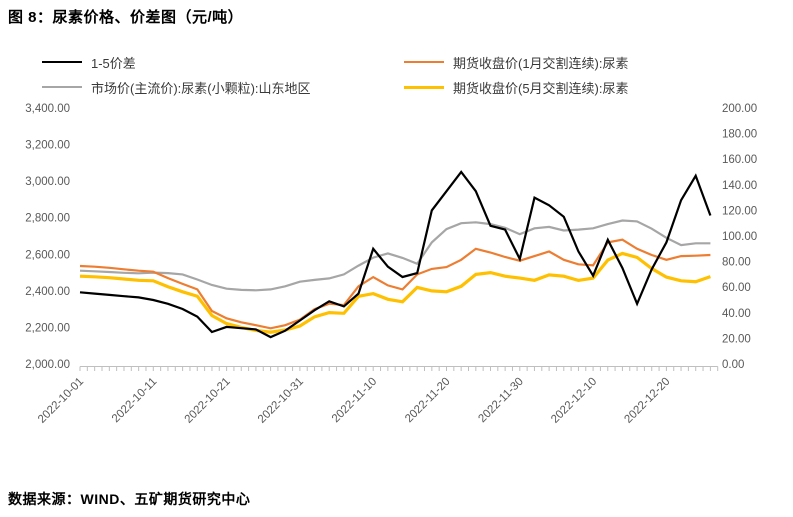  I want to click on svg-text: 180.00, so click(739, 135).